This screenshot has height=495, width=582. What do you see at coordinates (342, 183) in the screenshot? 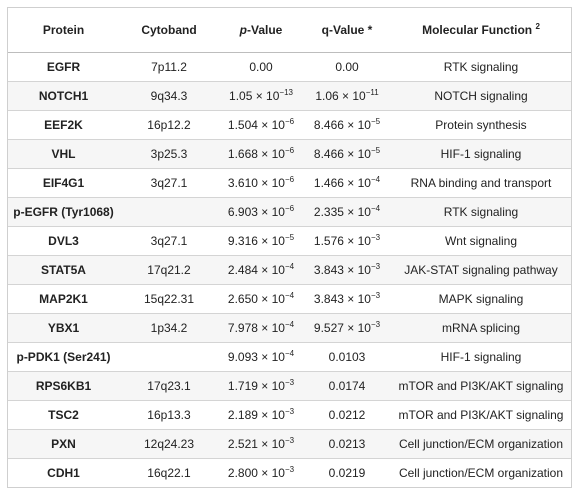
I see `q-value-base: 1.466 × 10` at bounding box center [342, 183].